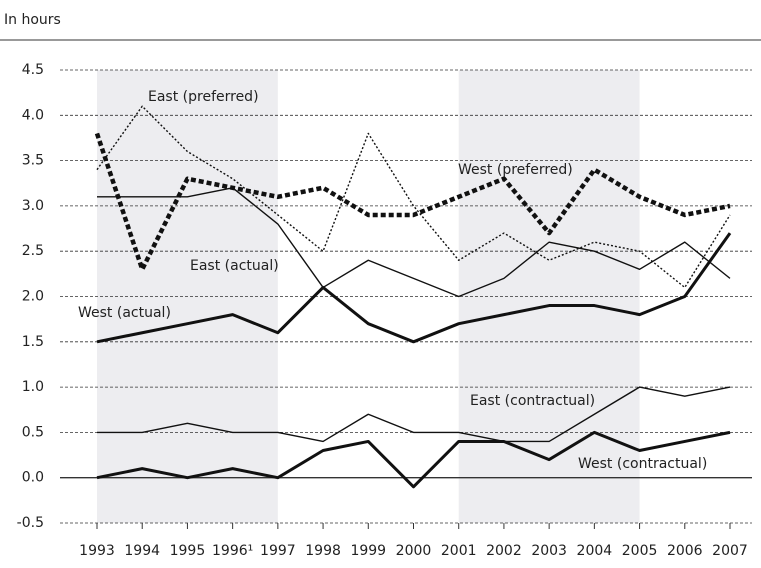 Image resolution: width=761 pixels, height=568 pixels. I want to click on x-tick-label: 1995, so click(188, 551).